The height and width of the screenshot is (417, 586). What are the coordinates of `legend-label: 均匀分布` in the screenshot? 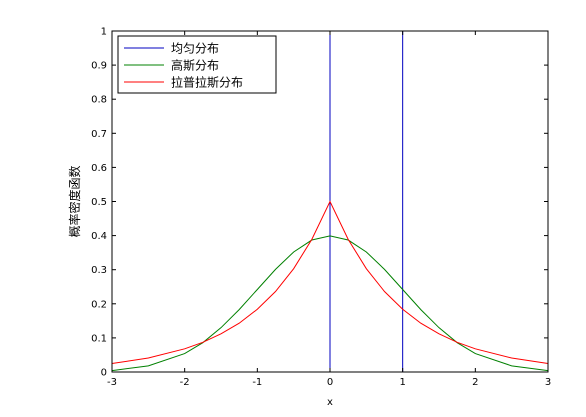 It's located at (195, 49).